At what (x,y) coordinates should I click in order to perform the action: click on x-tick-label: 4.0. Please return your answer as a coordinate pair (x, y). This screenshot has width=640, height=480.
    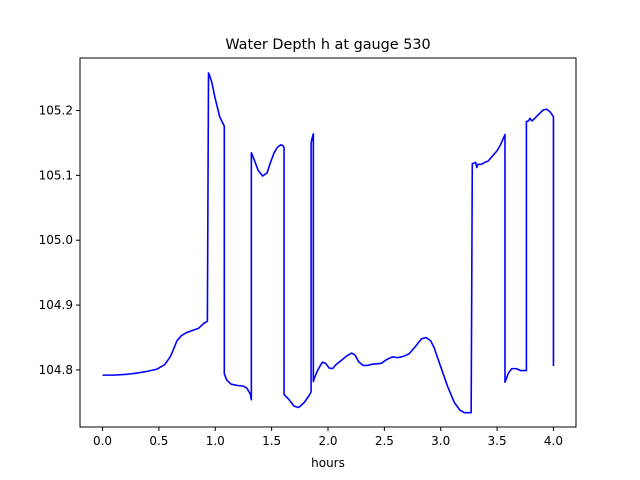
    Looking at the image, I should click on (553, 441).